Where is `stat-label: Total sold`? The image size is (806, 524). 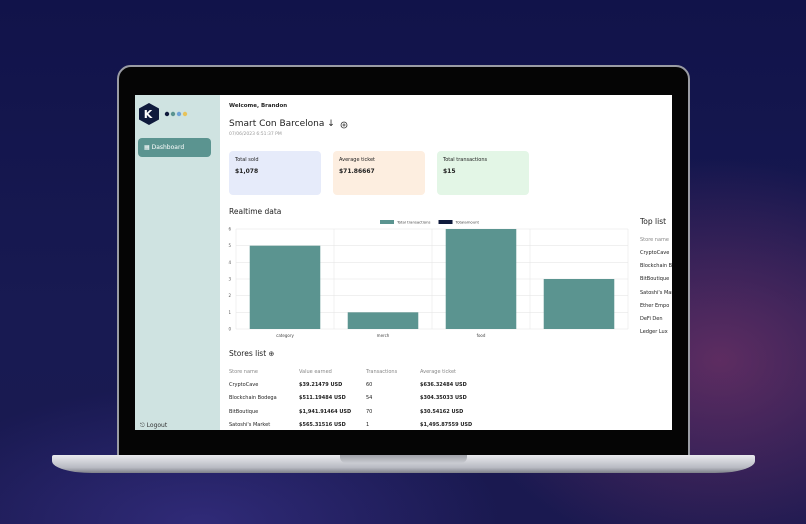
stat-label: Total sold is located at coordinates (247, 160).